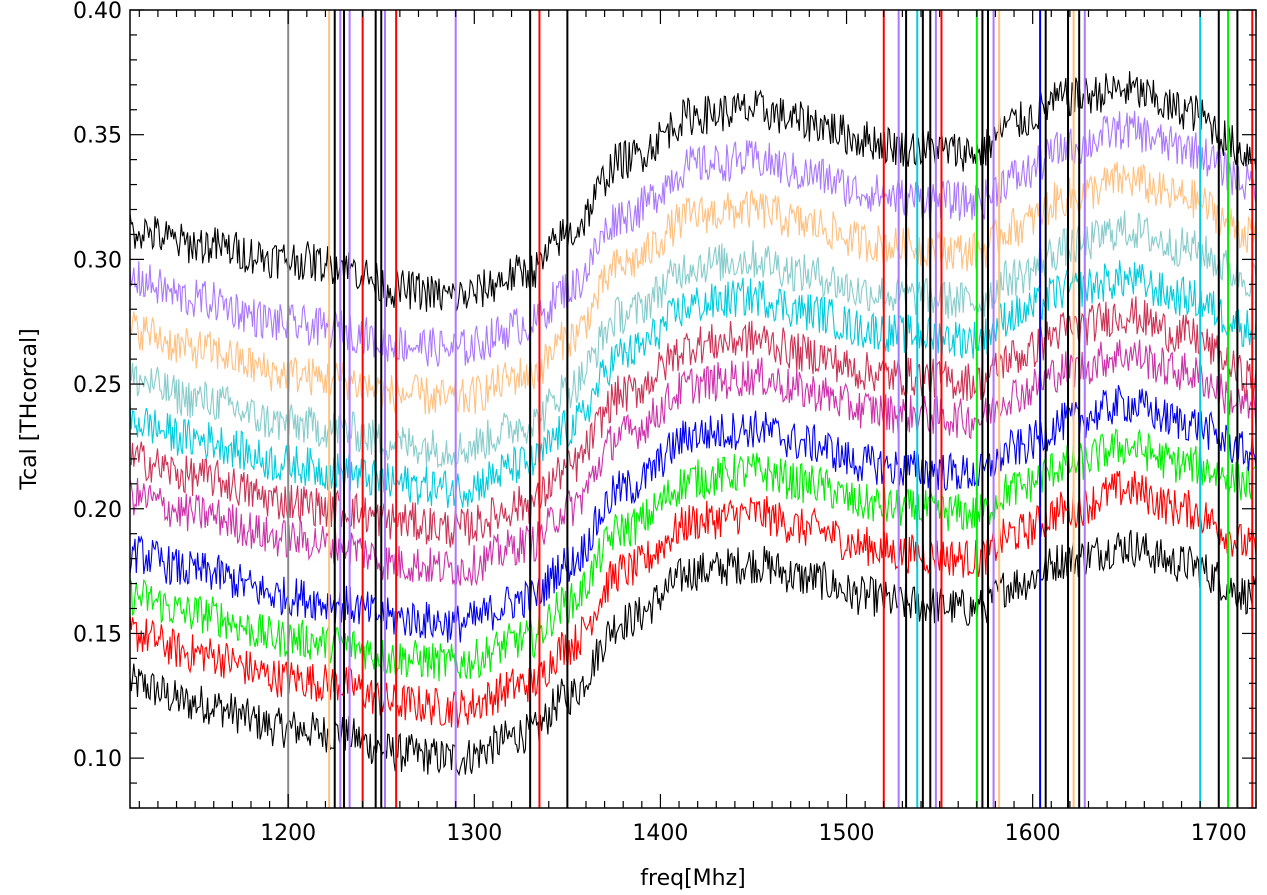  I want to click on y-tick-label: 0.10, so click(97, 759).